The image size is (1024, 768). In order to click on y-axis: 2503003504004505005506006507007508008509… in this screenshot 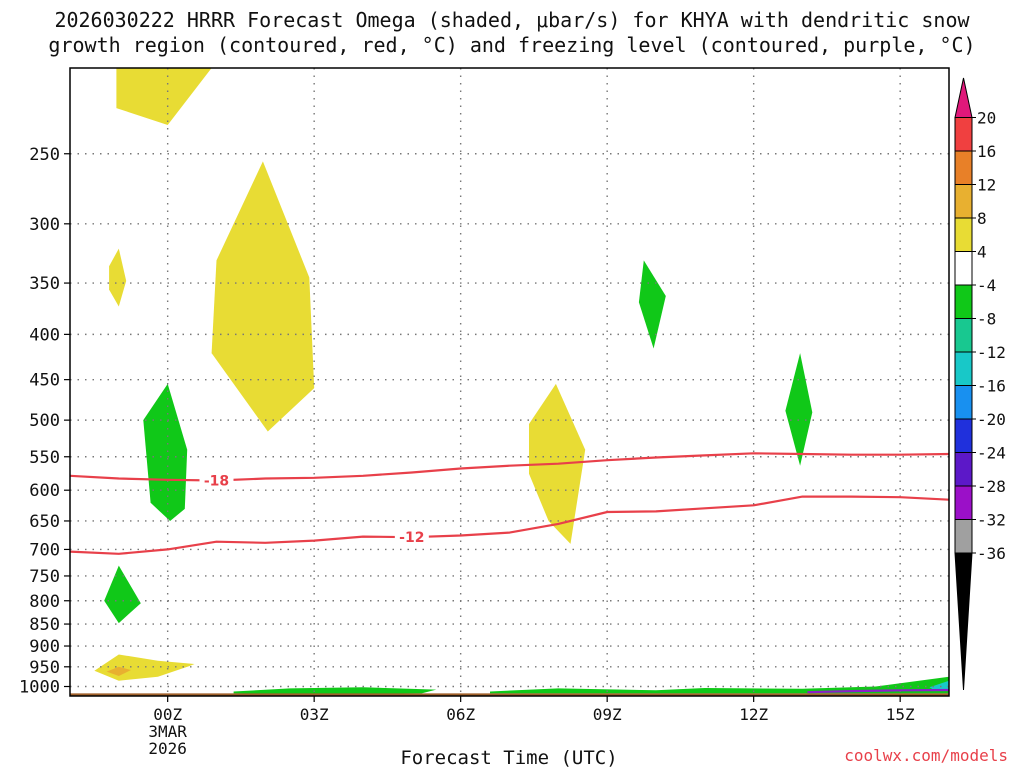, I will do `click(44, 421)`.